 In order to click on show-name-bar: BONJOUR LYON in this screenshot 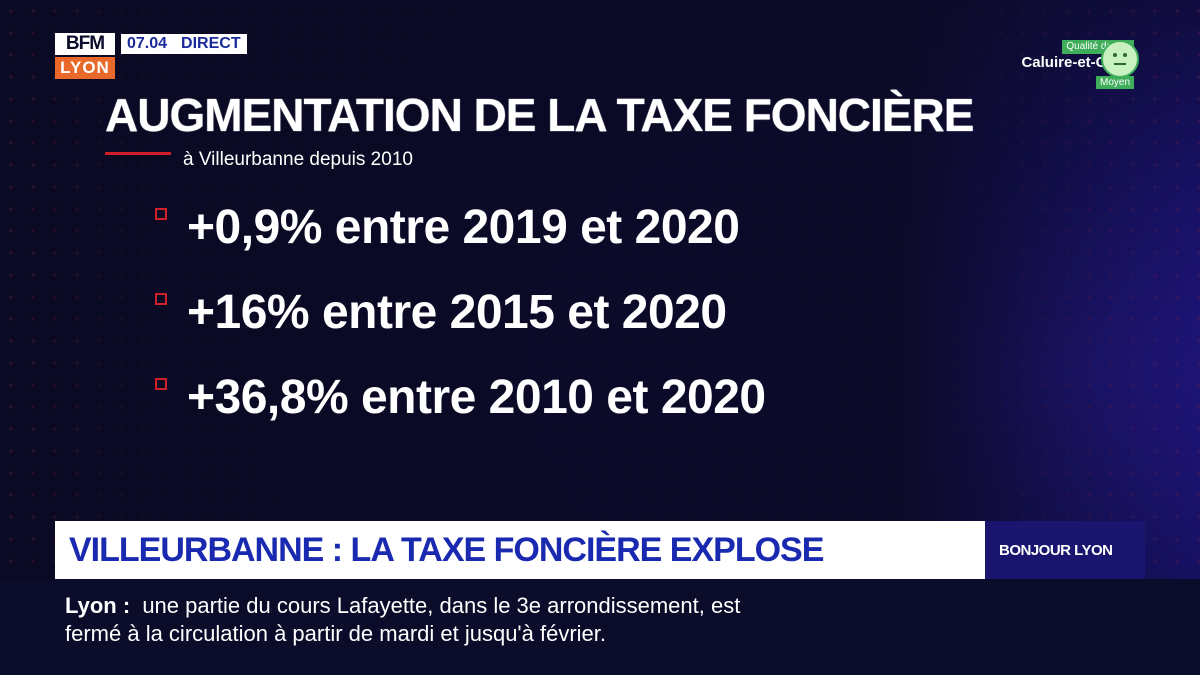, I will do `click(1065, 550)`.